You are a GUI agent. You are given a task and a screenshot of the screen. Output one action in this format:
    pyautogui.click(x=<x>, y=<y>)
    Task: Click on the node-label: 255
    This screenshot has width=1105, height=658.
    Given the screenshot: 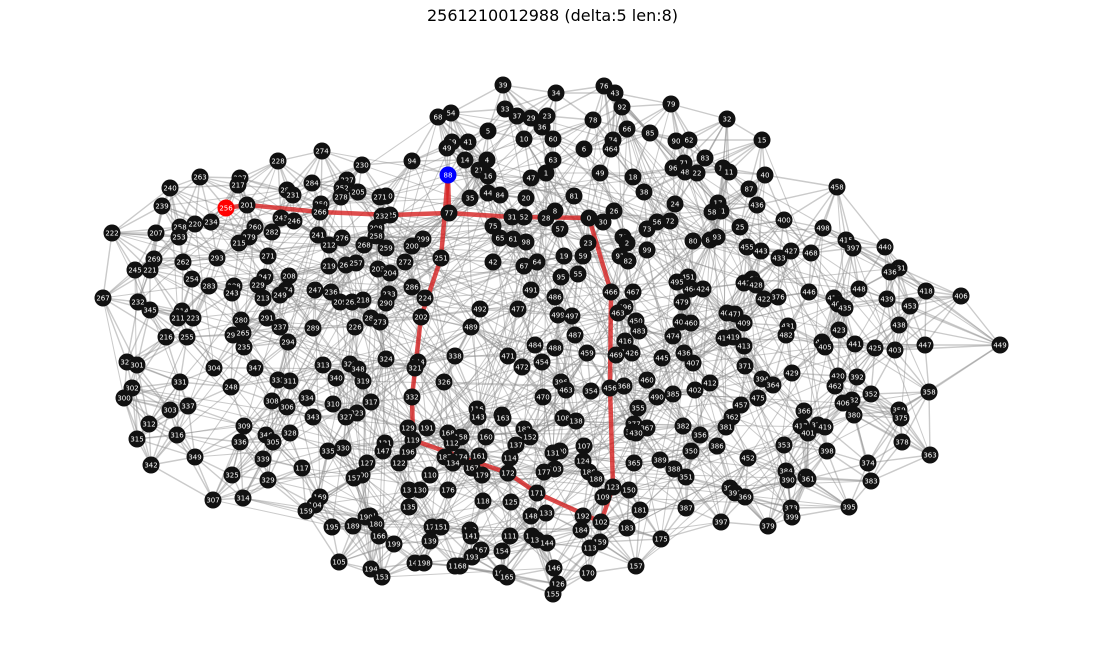 What is the action you would take?
    pyautogui.click(x=186, y=338)
    